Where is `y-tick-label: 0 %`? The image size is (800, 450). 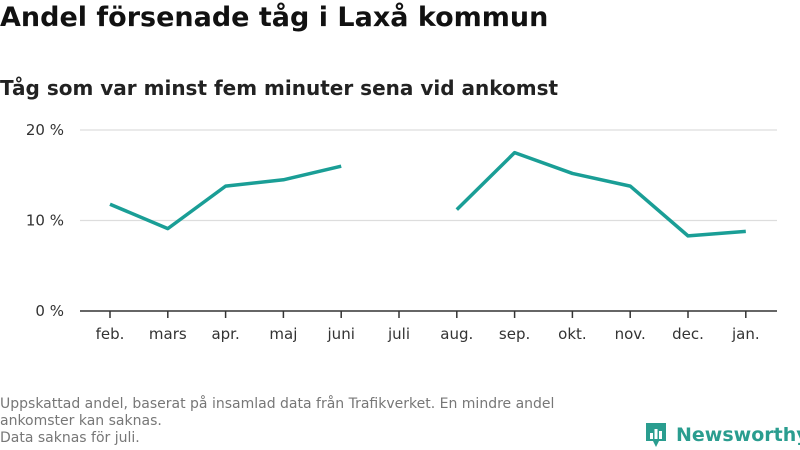
y-tick-label: 0 % is located at coordinates (49, 311).